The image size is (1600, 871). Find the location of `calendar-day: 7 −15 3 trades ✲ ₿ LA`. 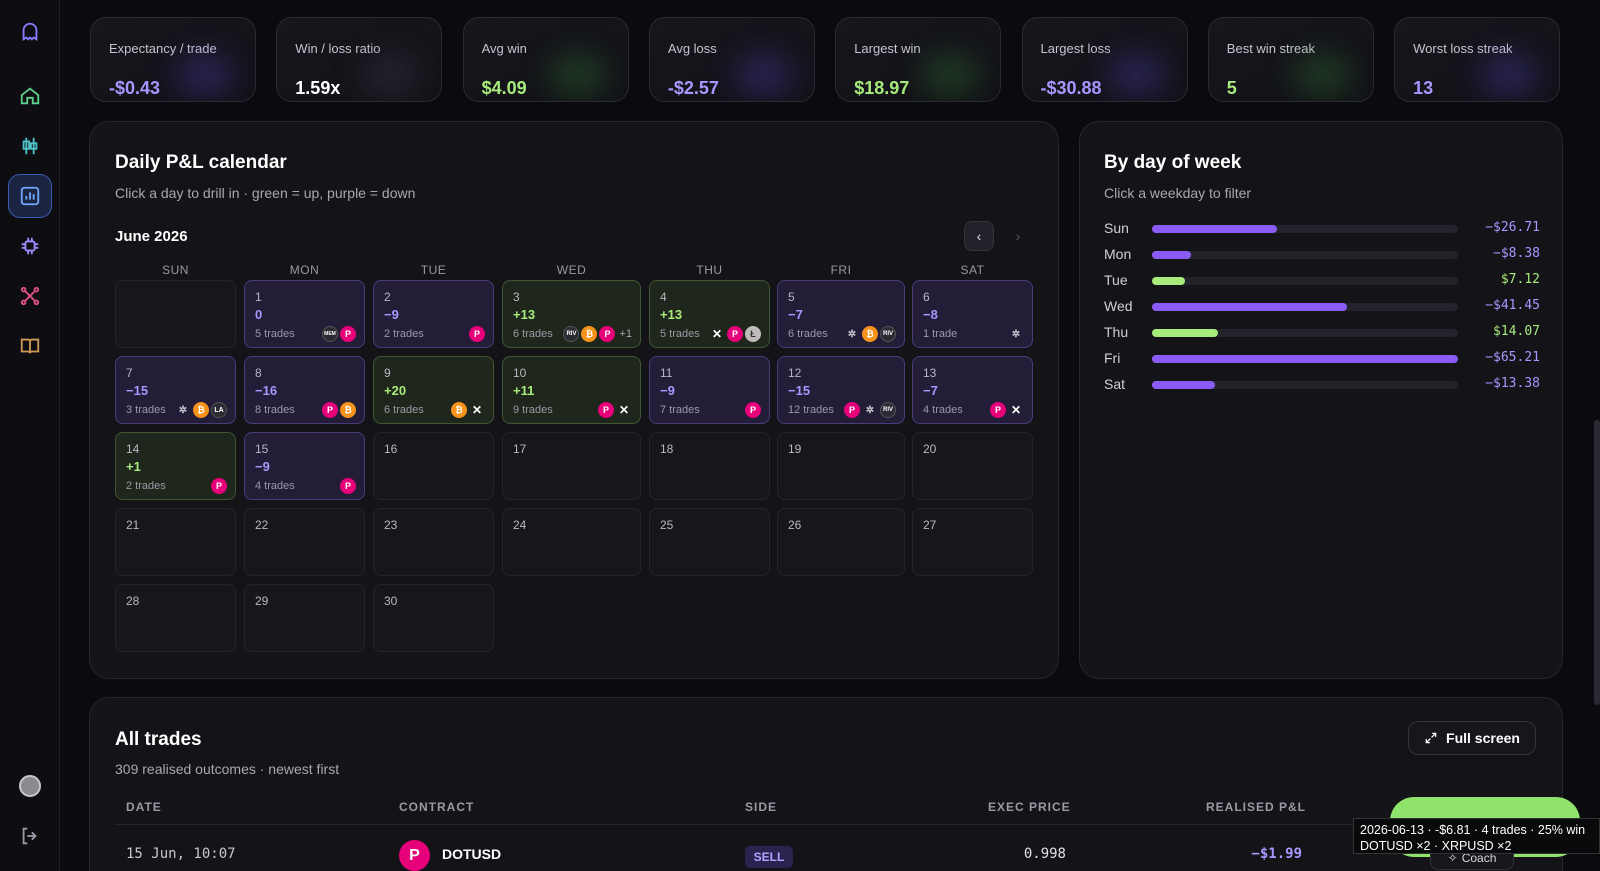

calendar-day: 7 −15 3 trades ✲ ₿ LA is located at coordinates (175, 390).